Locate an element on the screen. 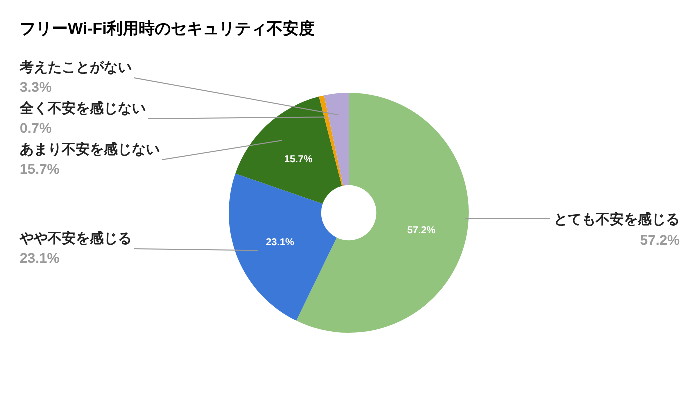  chart-title: フリーWi-Fi利用時のセキュリティ不安度 is located at coordinates (167, 28).